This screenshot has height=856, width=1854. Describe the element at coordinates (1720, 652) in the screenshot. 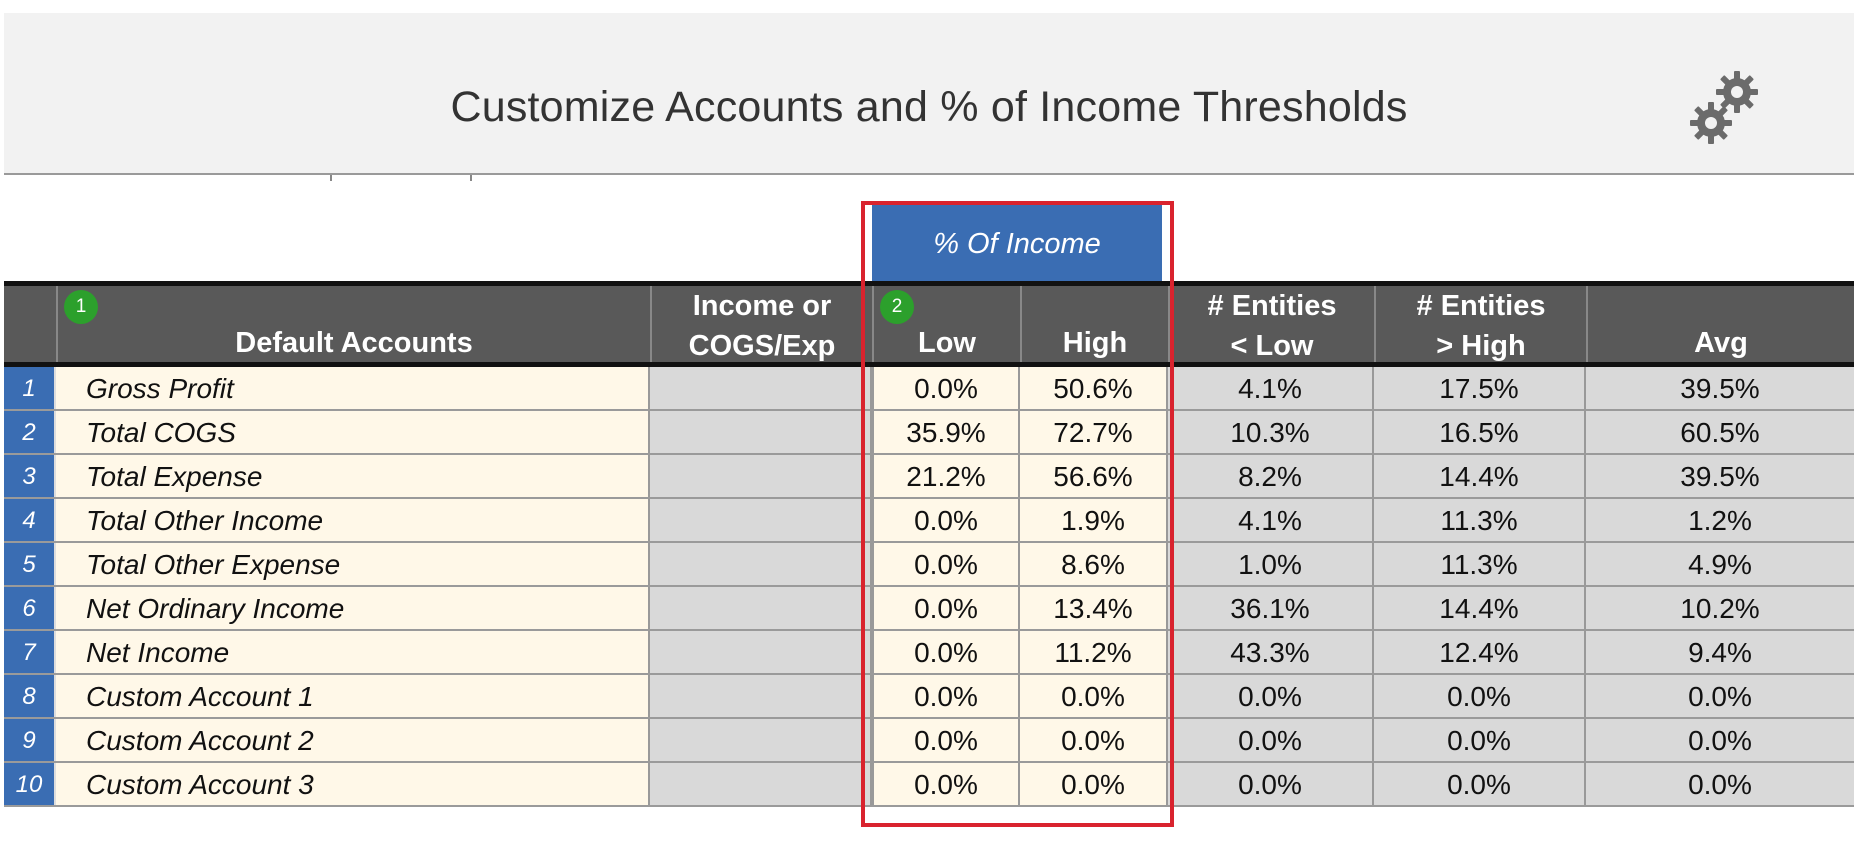

I see `avg-cell: 9.4%` at that location.